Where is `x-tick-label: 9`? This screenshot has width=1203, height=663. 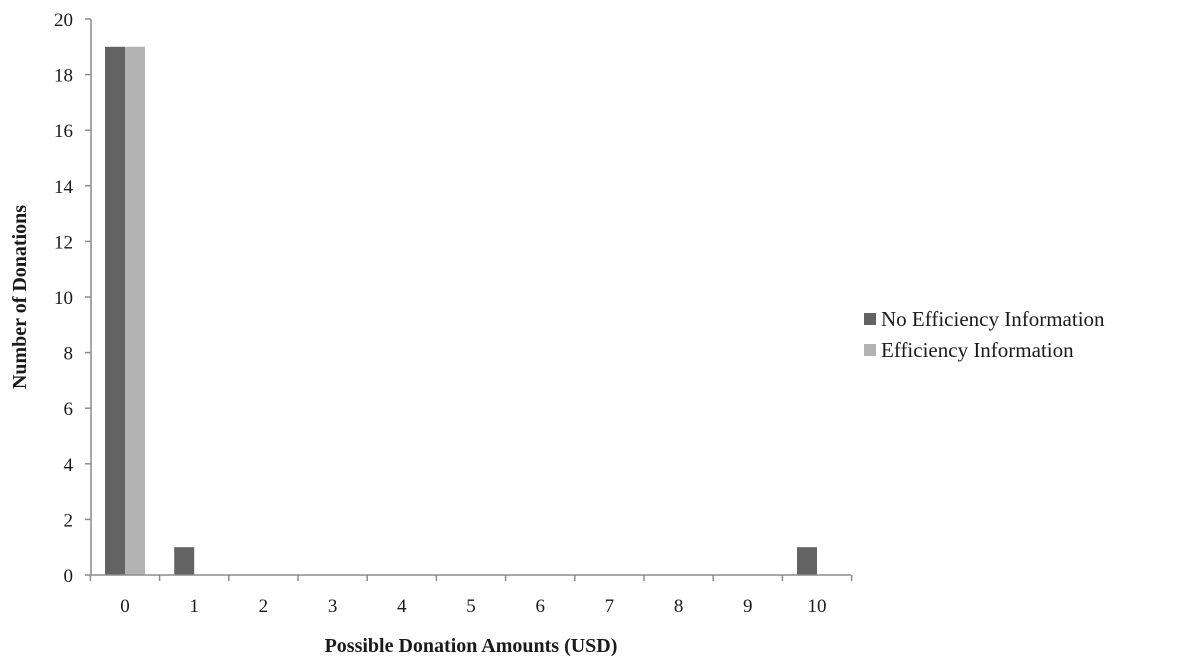
x-tick-label: 9 is located at coordinates (748, 606).